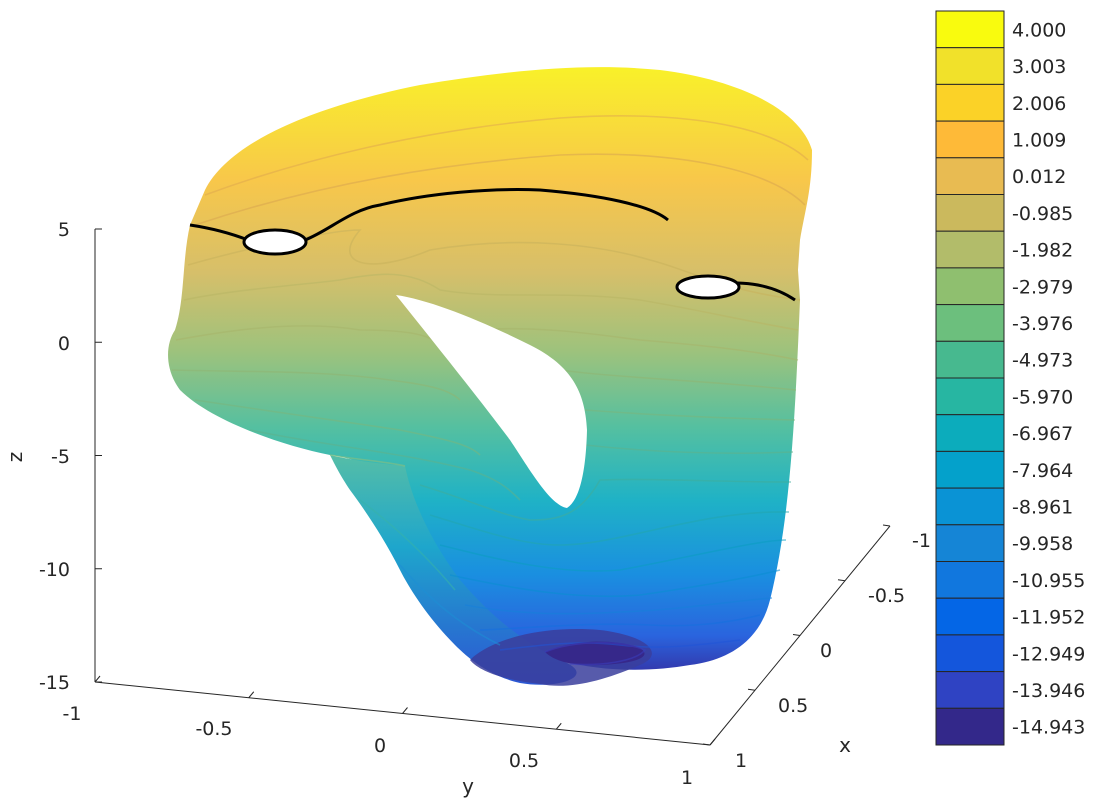 This screenshot has height=807, width=1103. What do you see at coordinates (1039, 67) in the screenshot?
I see `colorbar-label: 3.003` at bounding box center [1039, 67].